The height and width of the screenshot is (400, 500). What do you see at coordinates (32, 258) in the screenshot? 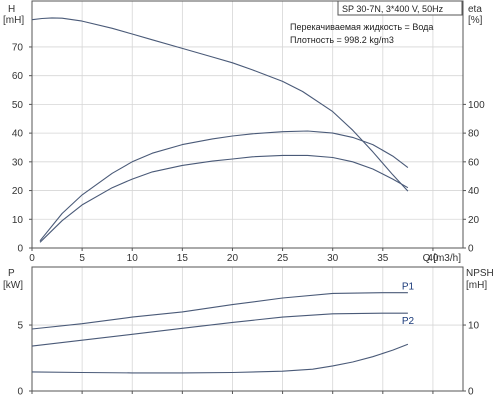
I see `x-tick-label: 0` at bounding box center [32, 258].